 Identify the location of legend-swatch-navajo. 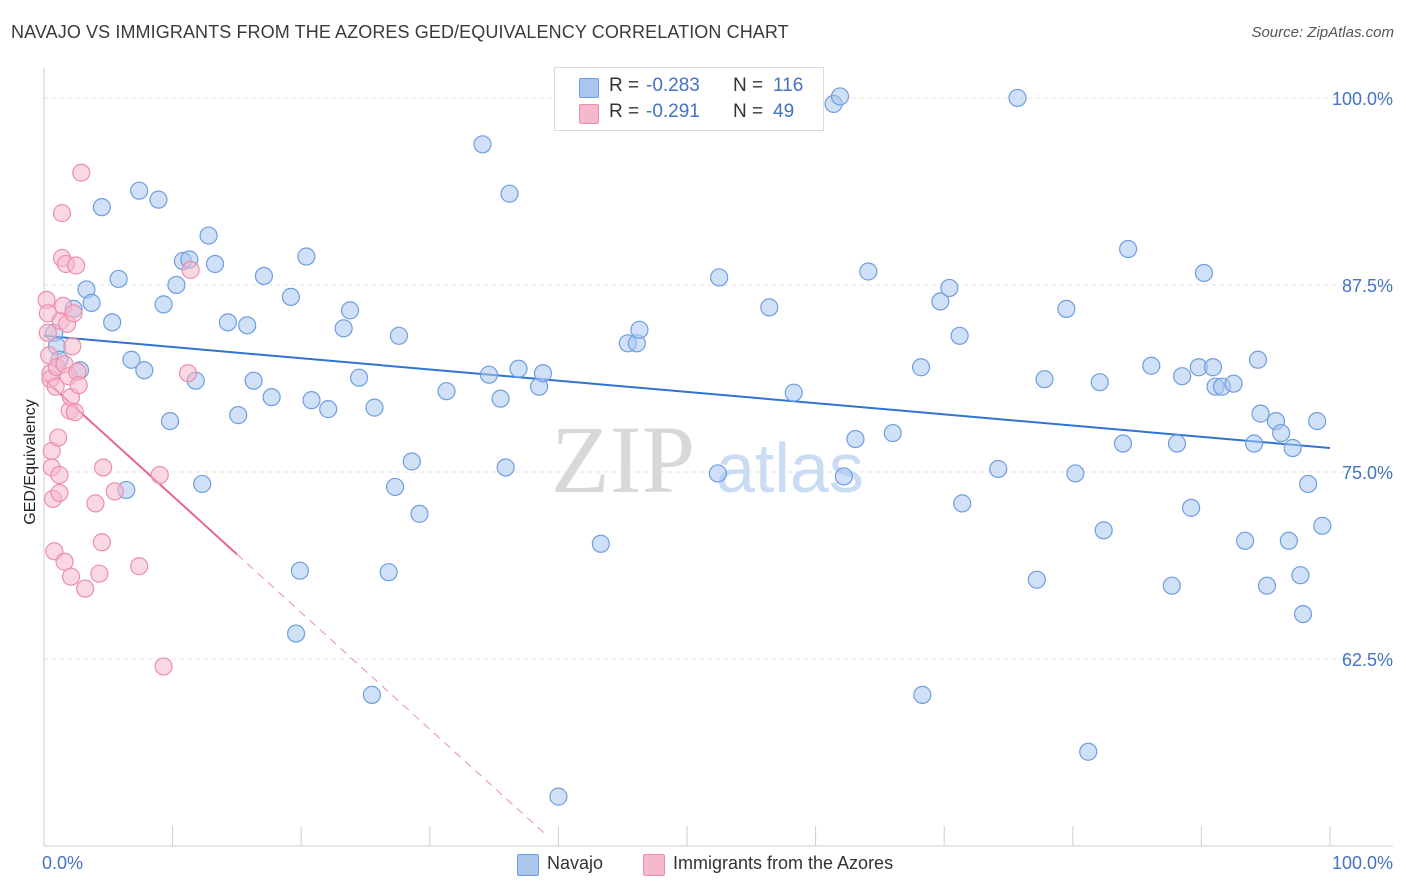
(589, 88).